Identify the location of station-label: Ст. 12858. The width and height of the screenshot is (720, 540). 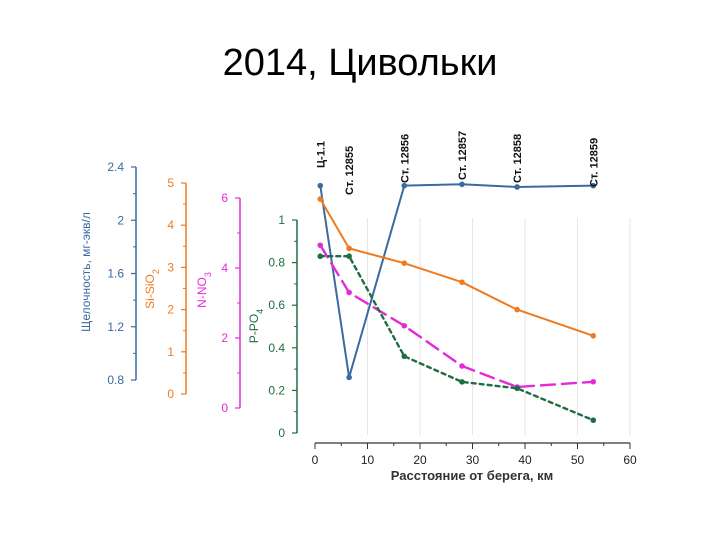
(518, 158).